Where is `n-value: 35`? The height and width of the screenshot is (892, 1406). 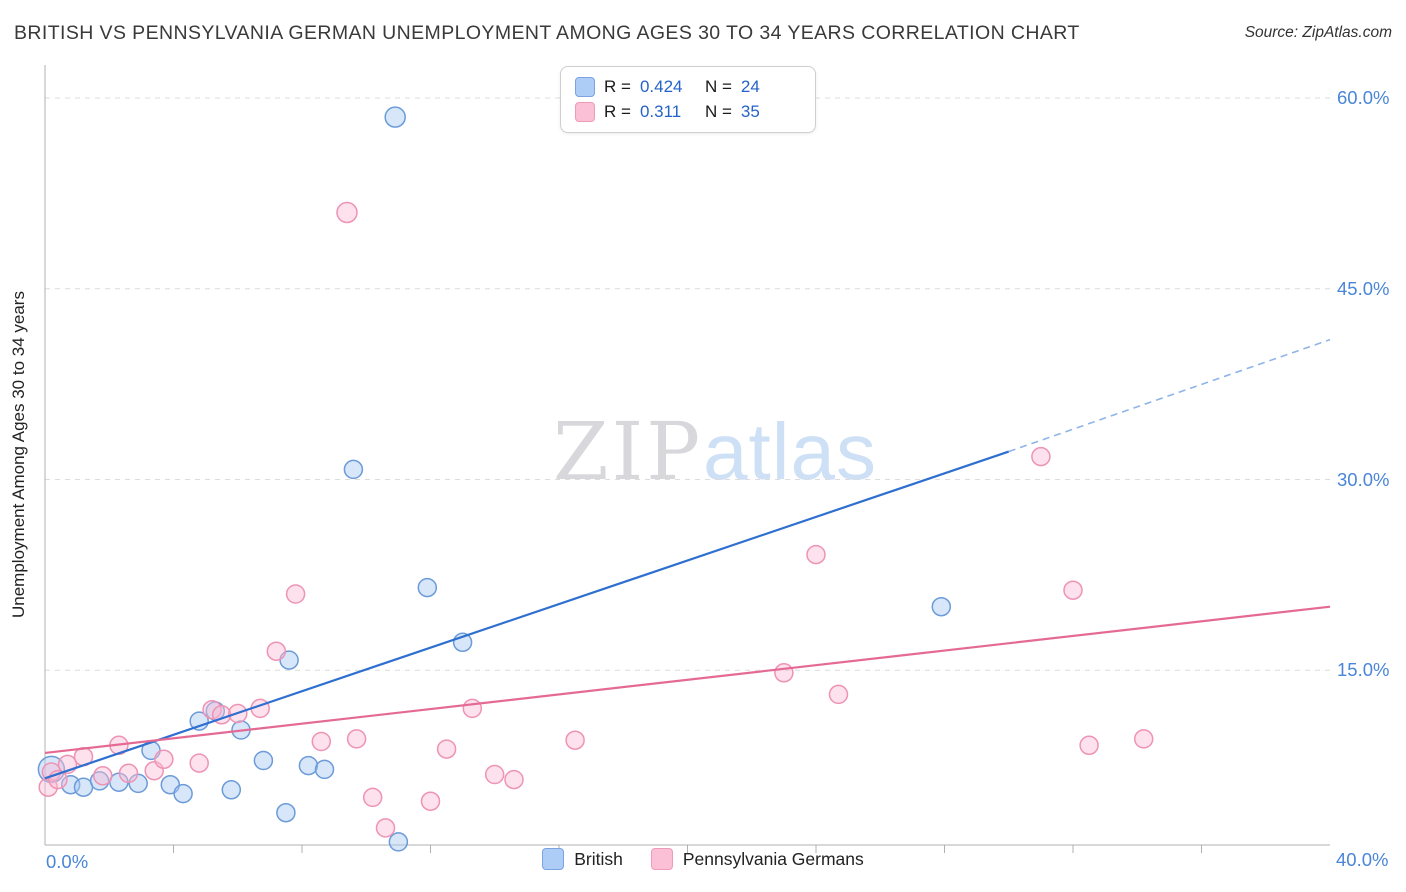 n-value: 35 is located at coordinates (750, 111).